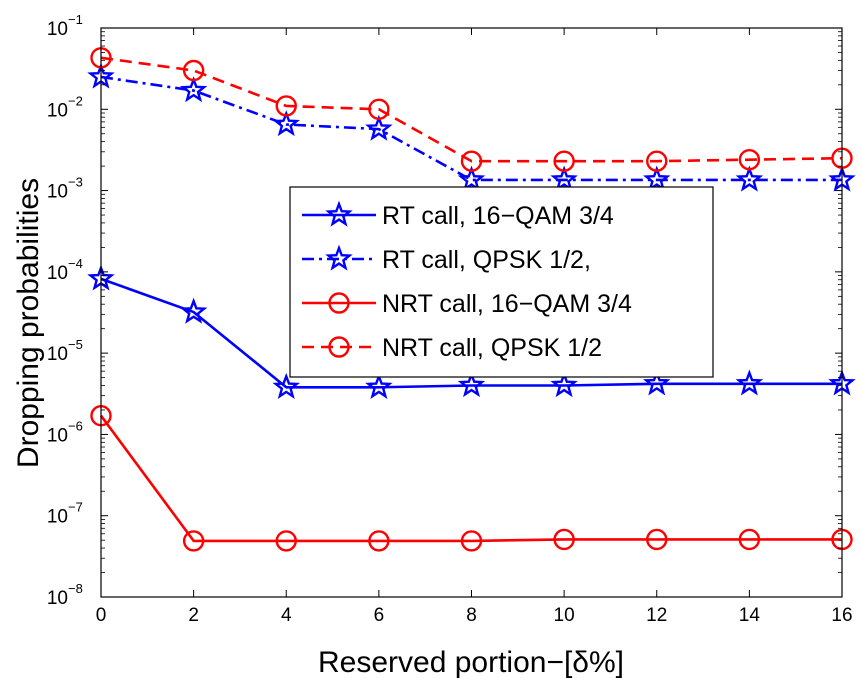  What do you see at coordinates (101, 615) in the screenshot?
I see `x-tick-label: 0` at bounding box center [101, 615].